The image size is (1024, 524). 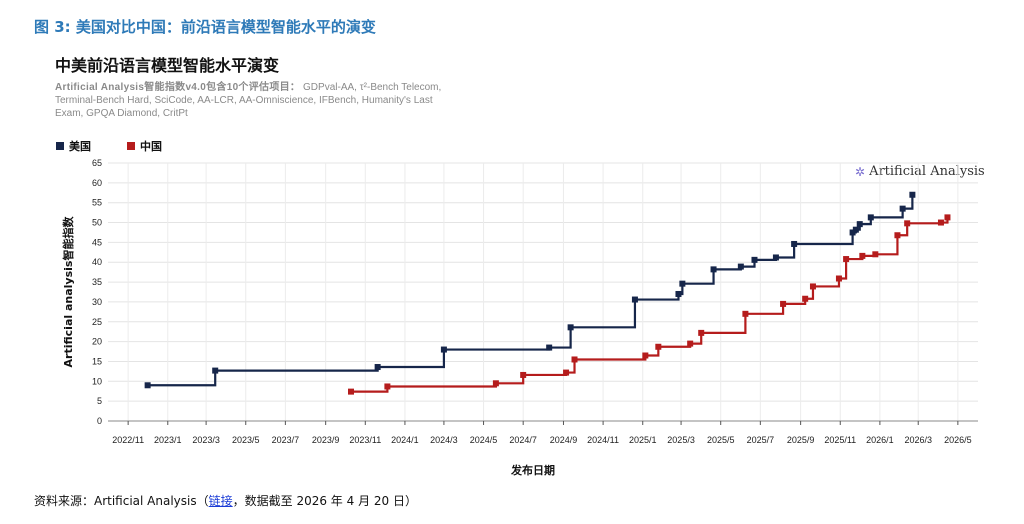 What do you see at coordinates (97, 282) in the screenshot?
I see `y-tick-label: 35` at bounding box center [97, 282].